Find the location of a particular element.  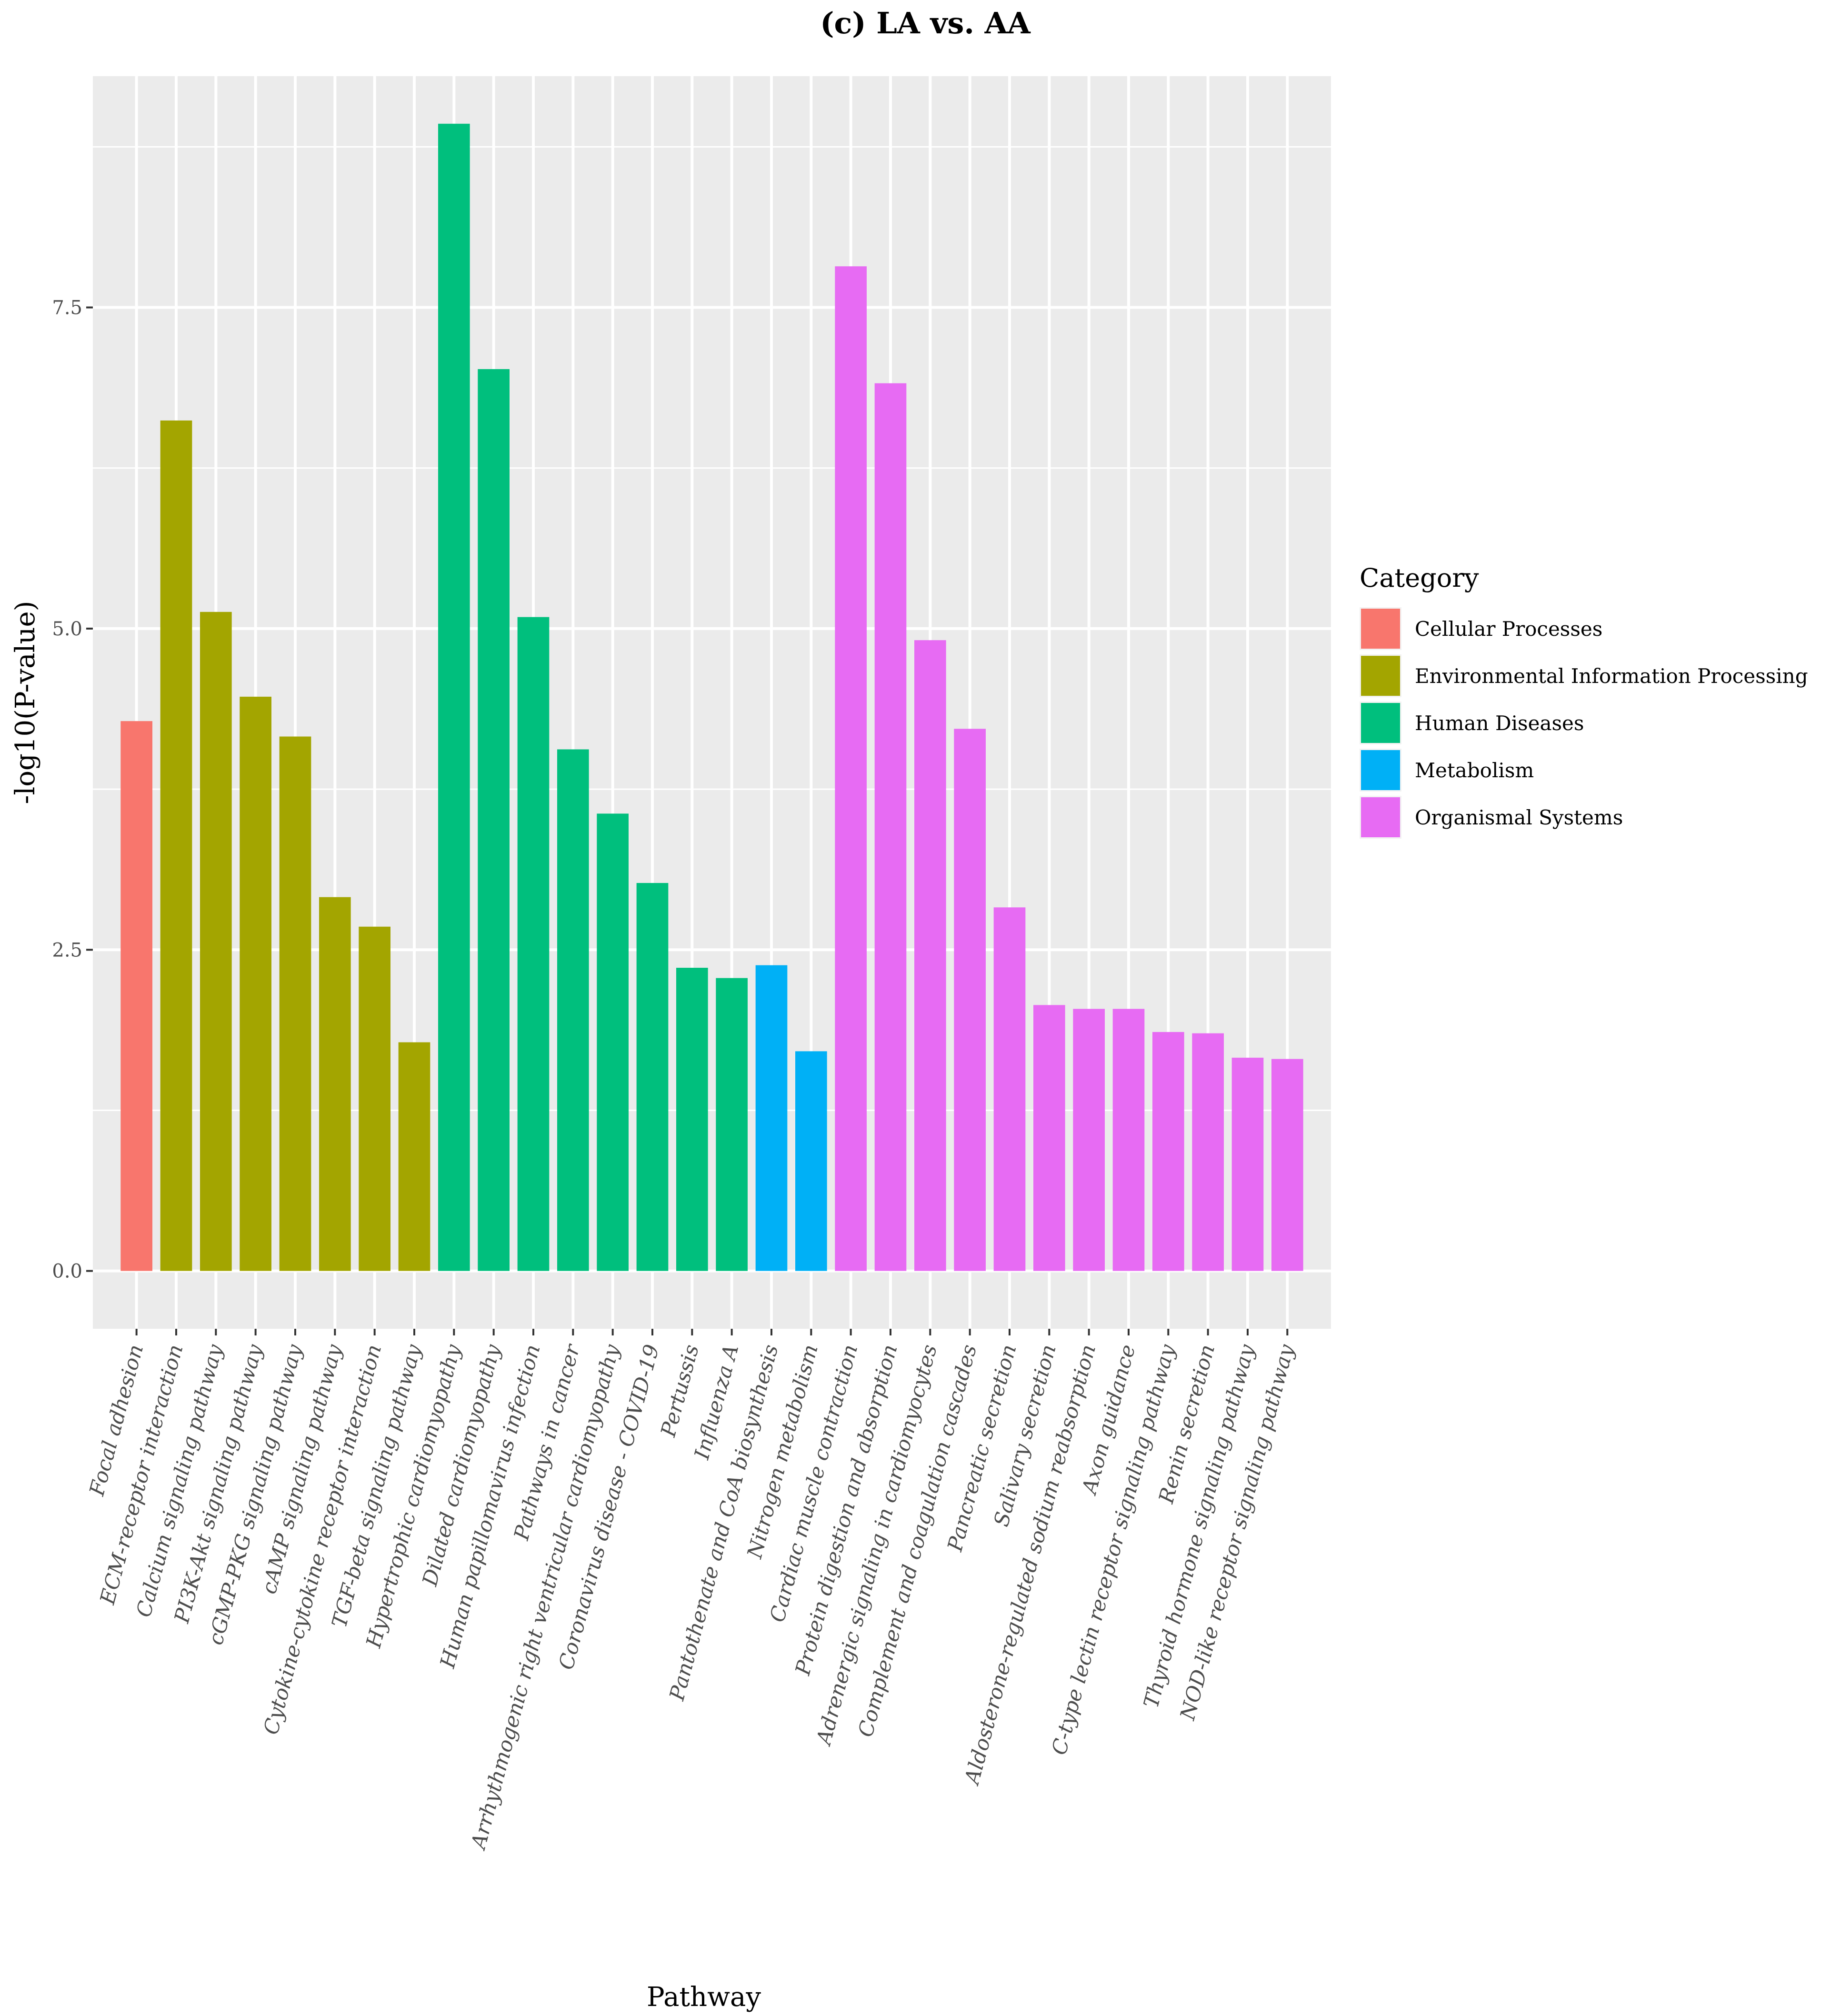

y-axis: 0.0 2.5 5.0 7.5 is located at coordinates (72, 790).